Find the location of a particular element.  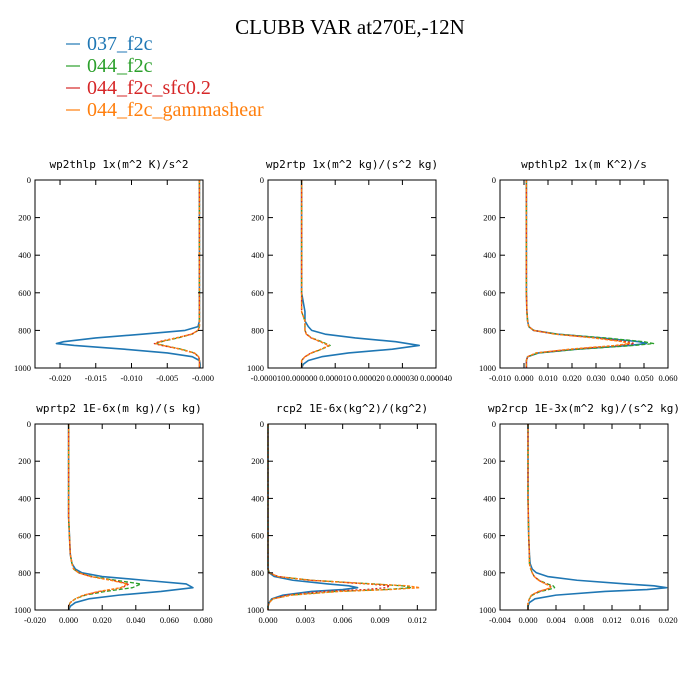

legend-entry: 037_f2c is located at coordinates (109, 44).